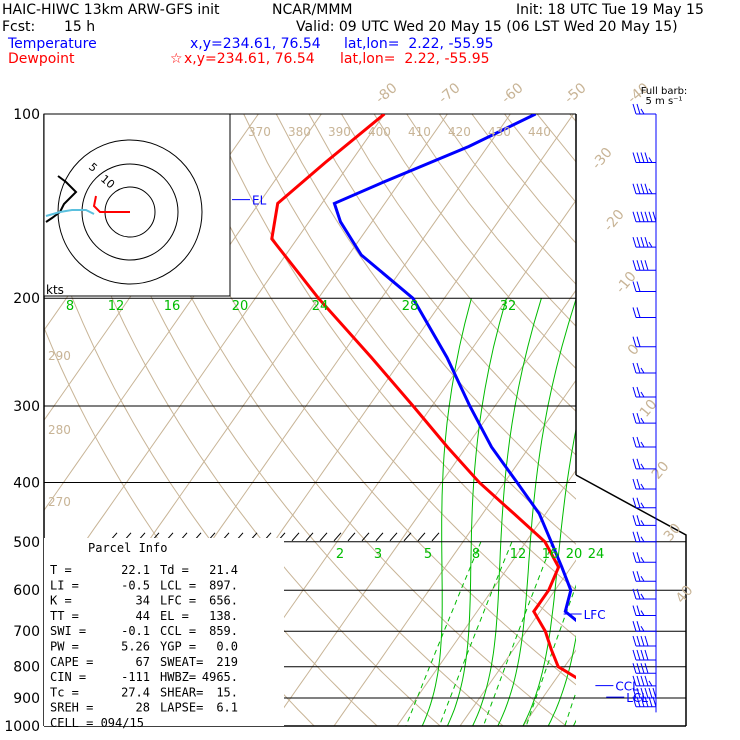 Image resolution: width=740 pixels, height=740 pixels. I want to click on init-time: Init: 18 UTC Tue 19 May 15, so click(610, 10).